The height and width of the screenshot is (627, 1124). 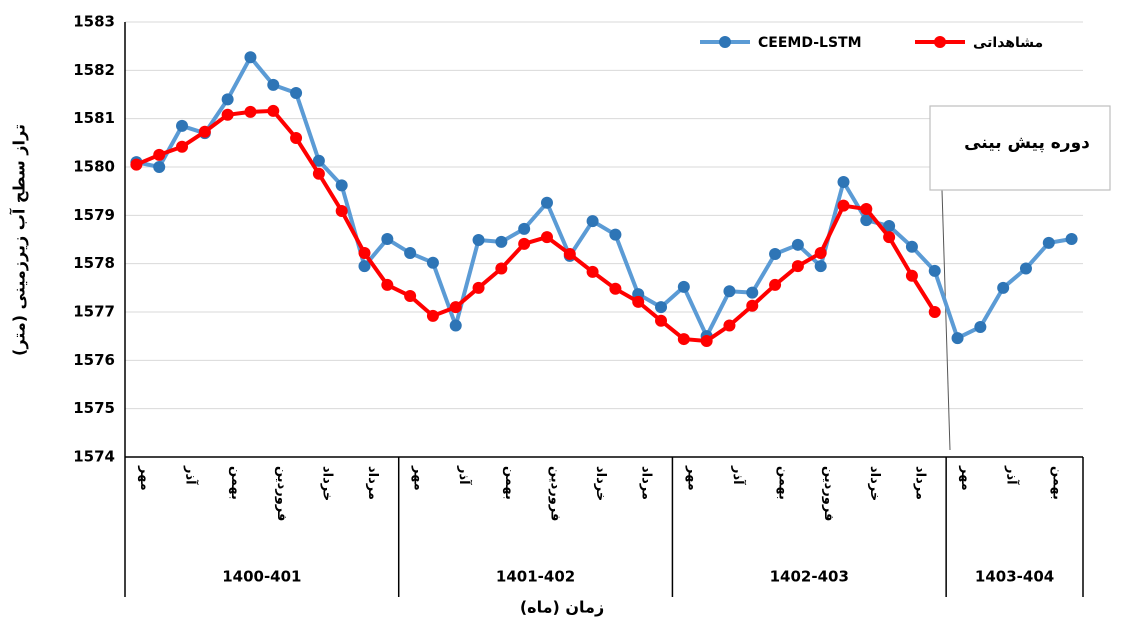 What do you see at coordinates (535, 577) in the screenshot?
I see `group-label: 1401-402` at bounding box center [535, 577].